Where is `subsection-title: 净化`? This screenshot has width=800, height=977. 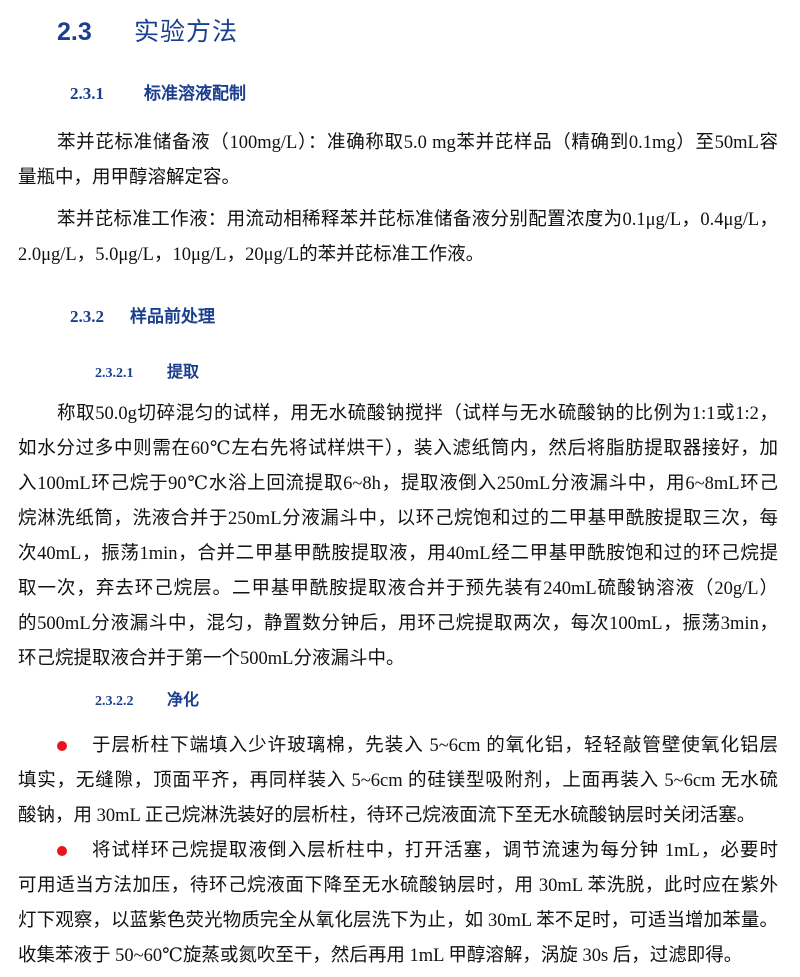
subsection-title: 净化 is located at coordinates (183, 700).